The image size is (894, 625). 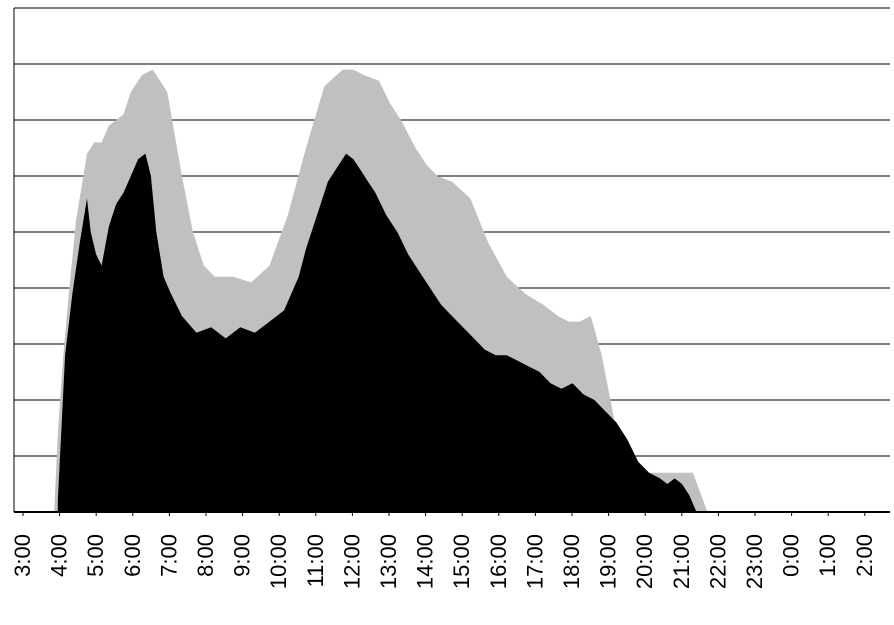 I want to click on x-tick-label: 3:00, so click(x=22, y=555).